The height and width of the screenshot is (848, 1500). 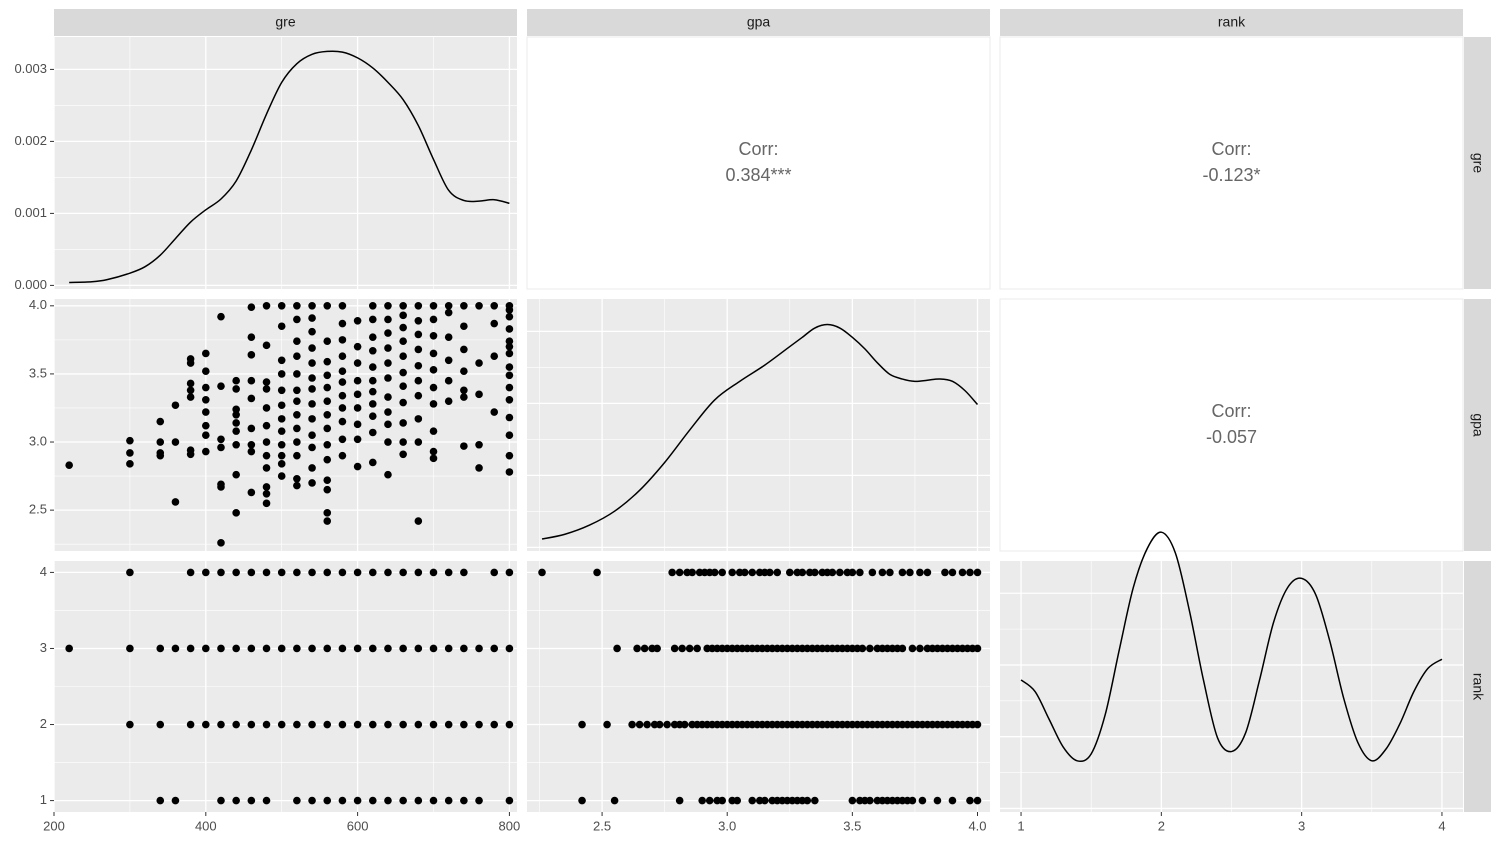 What do you see at coordinates (1232, 411) in the screenshot?
I see `corr-label-gpa-rank: Corr:` at bounding box center [1232, 411].